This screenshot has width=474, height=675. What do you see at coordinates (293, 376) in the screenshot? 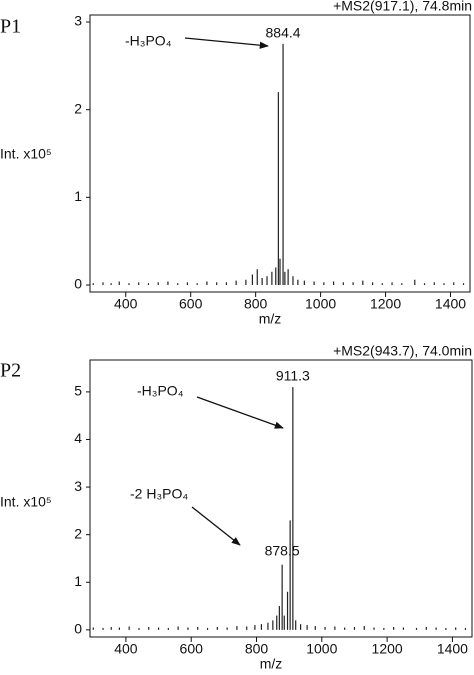
I see `peak-label: 911.3` at bounding box center [293, 376].